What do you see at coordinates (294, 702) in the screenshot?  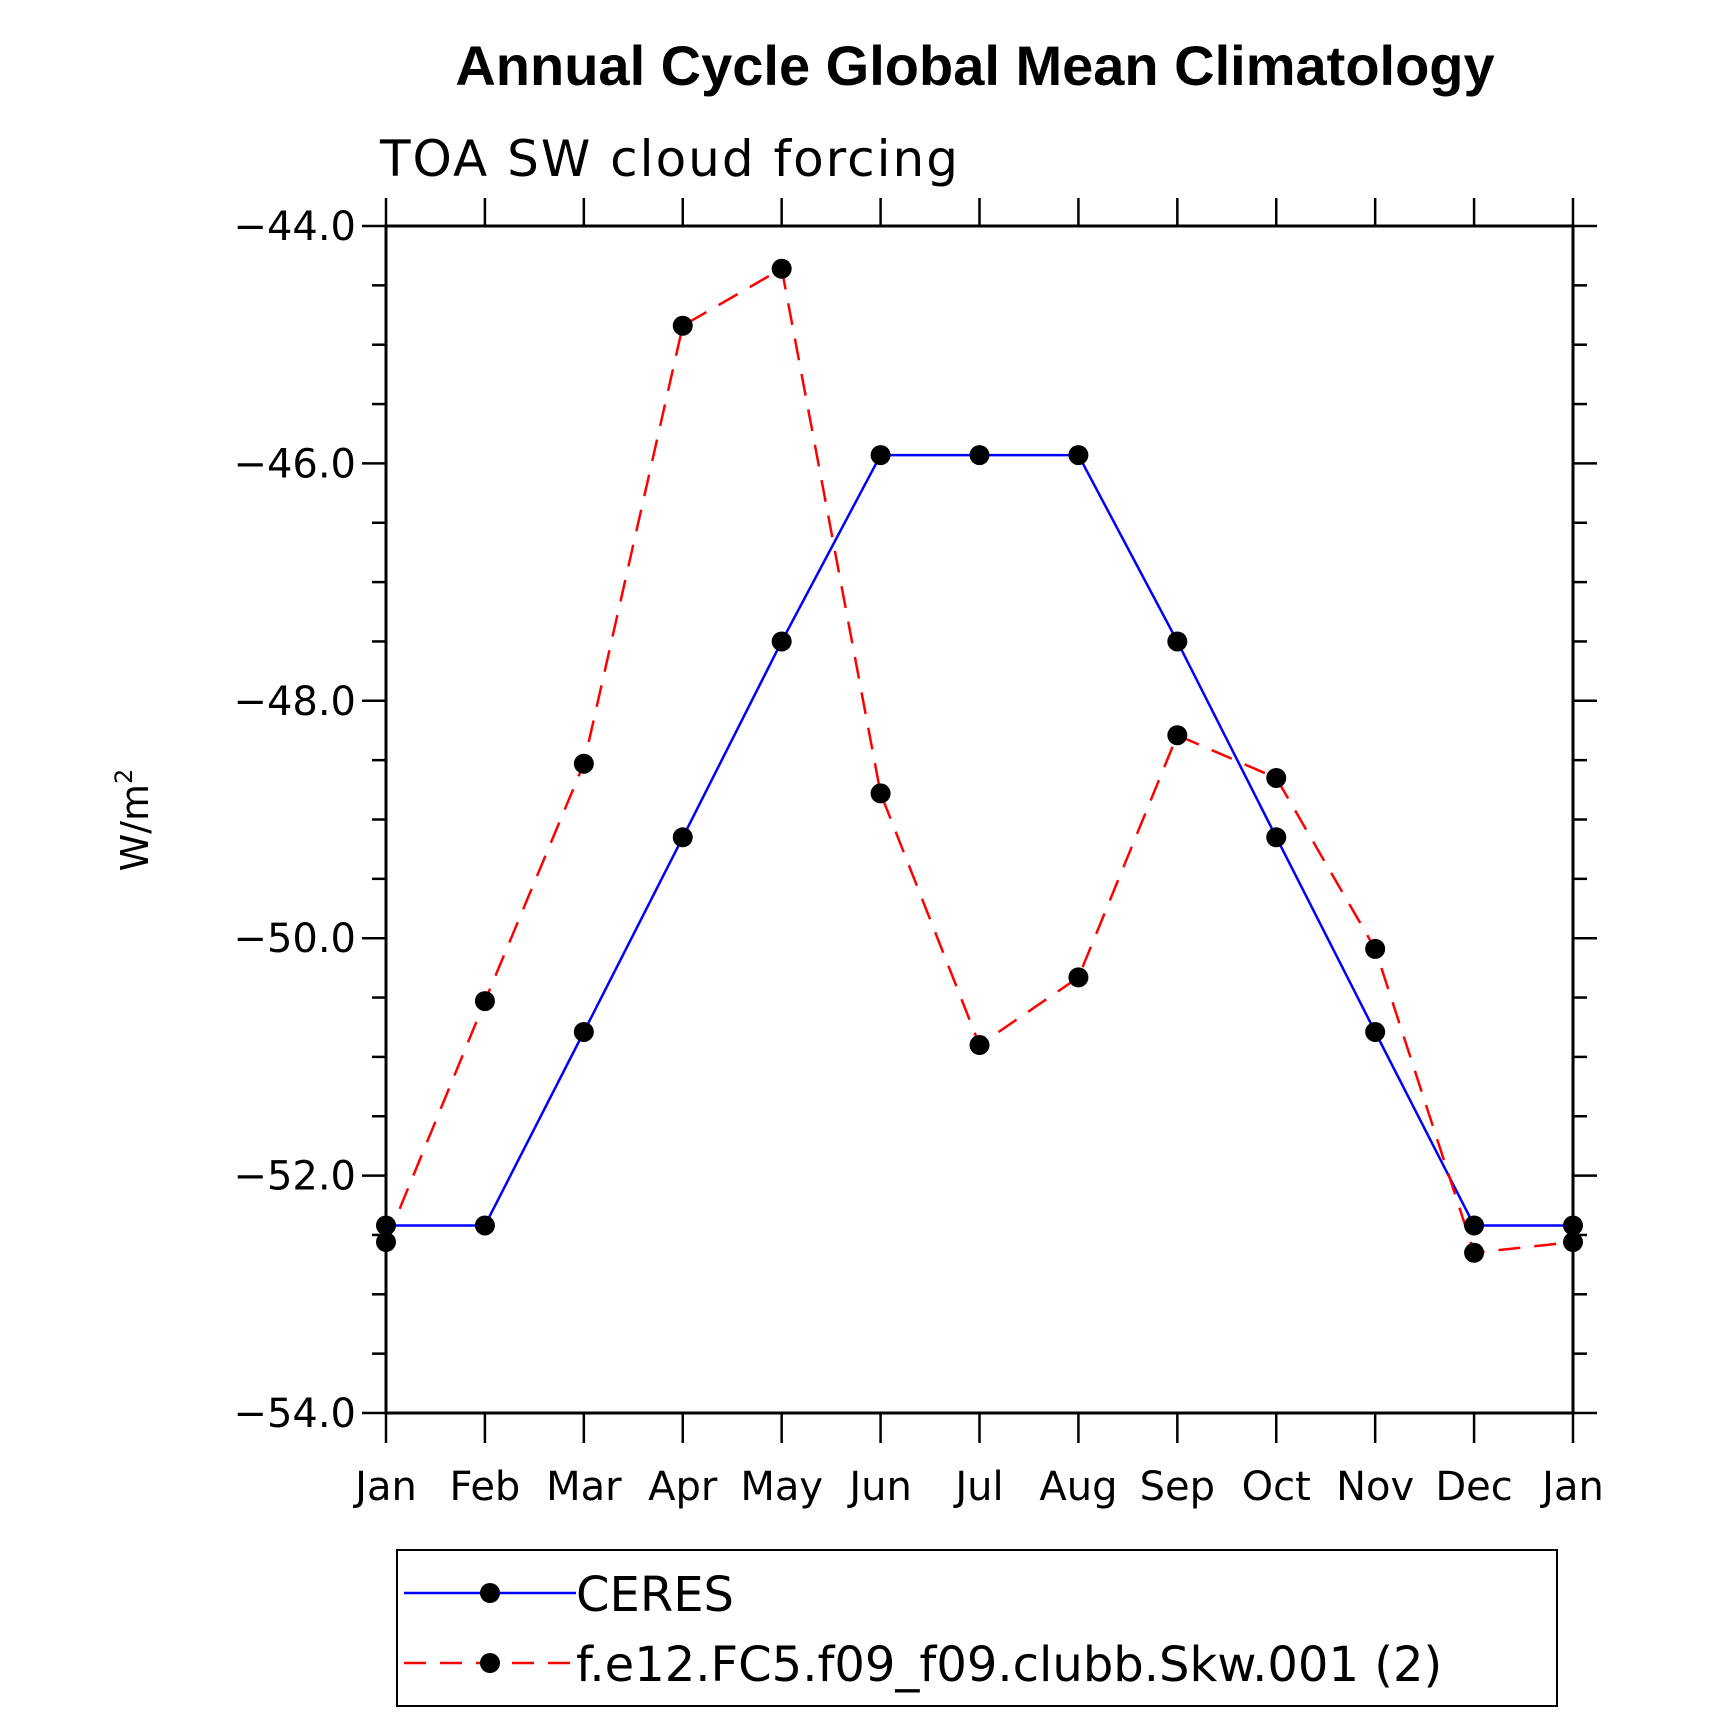 I see `y-tick-label: −48.0` at bounding box center [294, 702].